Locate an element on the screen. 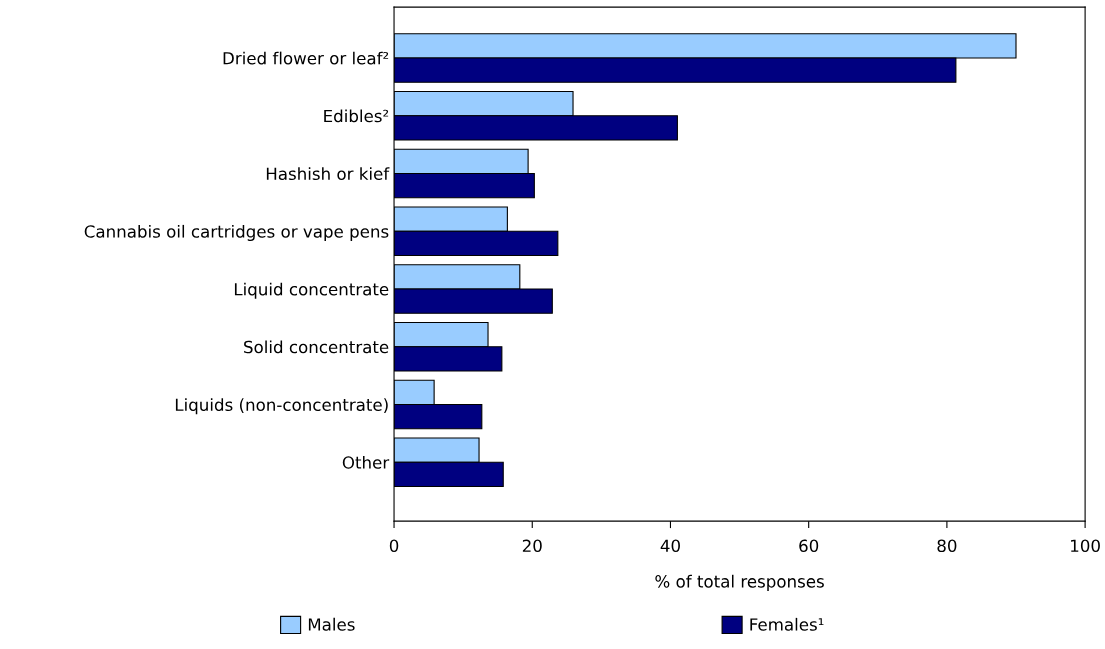  y-tick-label: Cannabis oil cartridges or vape pens is located at coordinates (236, 233).